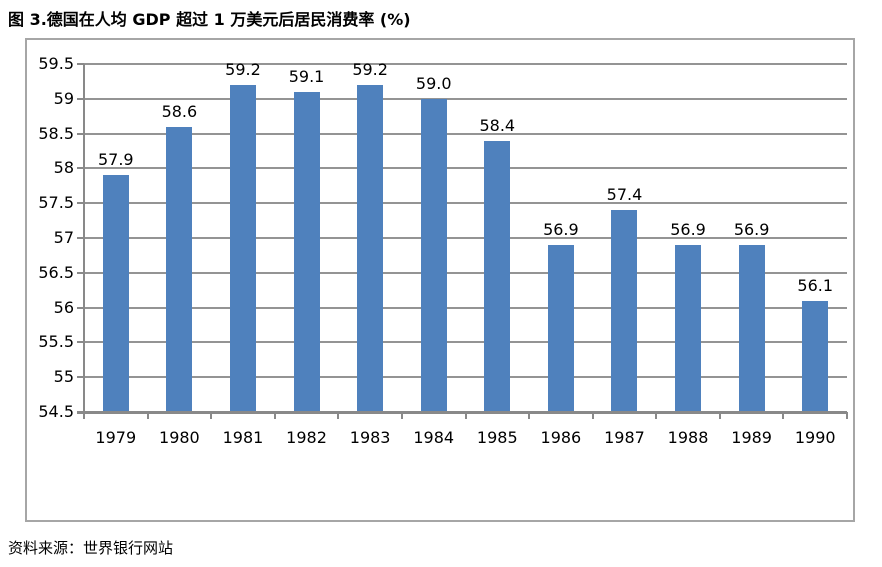  Describe the element at coordinates (815, 285) in the screenshot. I see `bar-value-label: 56.1` at that location.